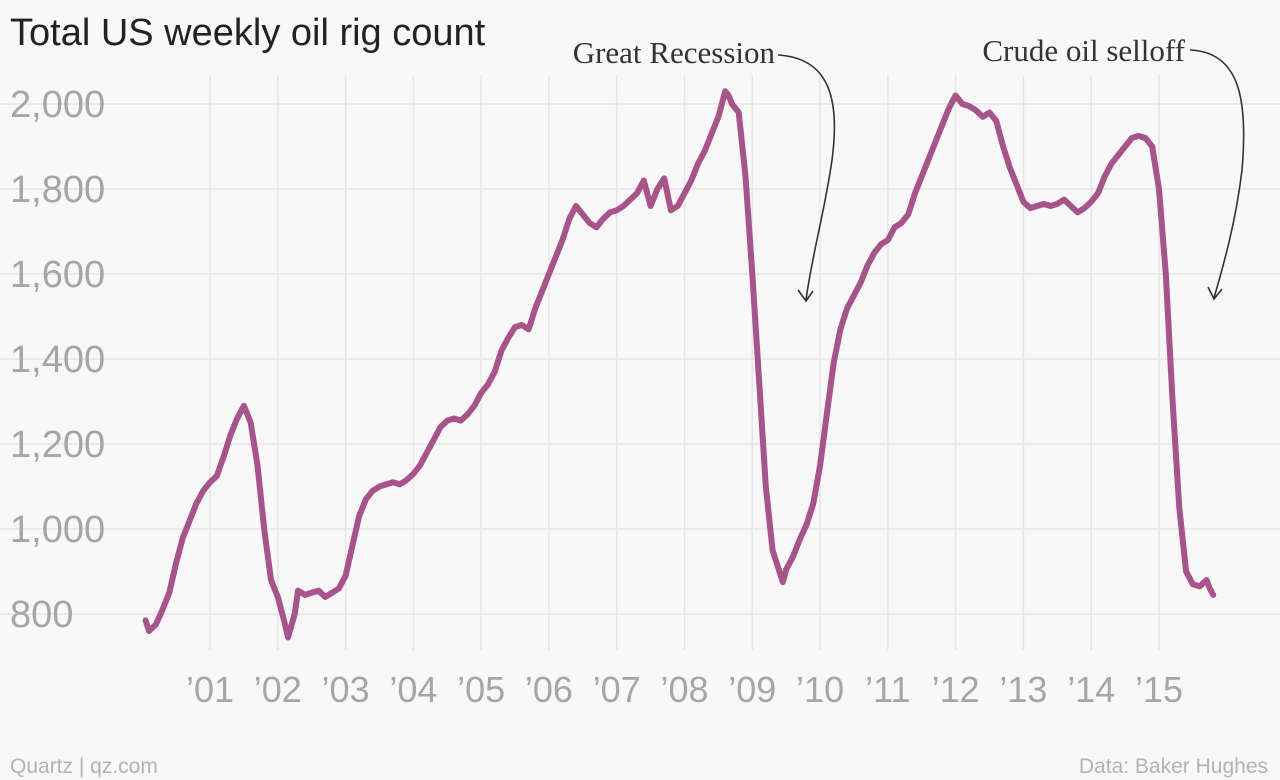 Image resolution: width=1280 pixels, height=780 pixels. What do you see at coordinates (84, 766) in the screenshot?
I see `footer-source: Quartz | qz.com` at bounding box center [84, 766].